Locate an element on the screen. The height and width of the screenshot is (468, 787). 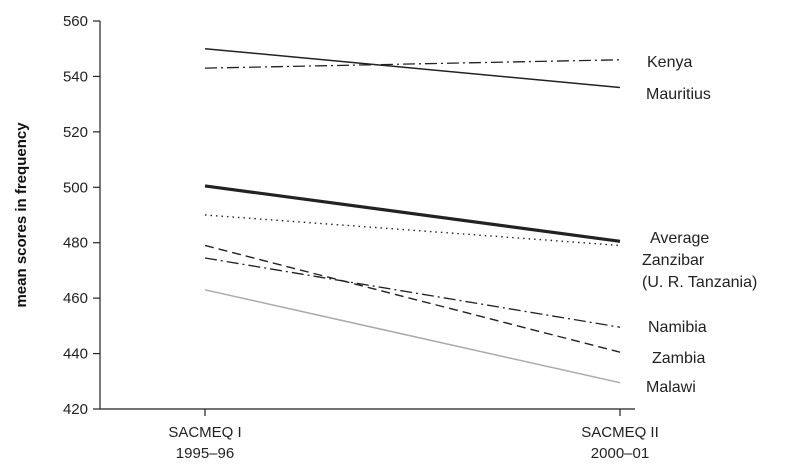
x-tick-label: SACMEQ I is located at coordinates (204, 432).